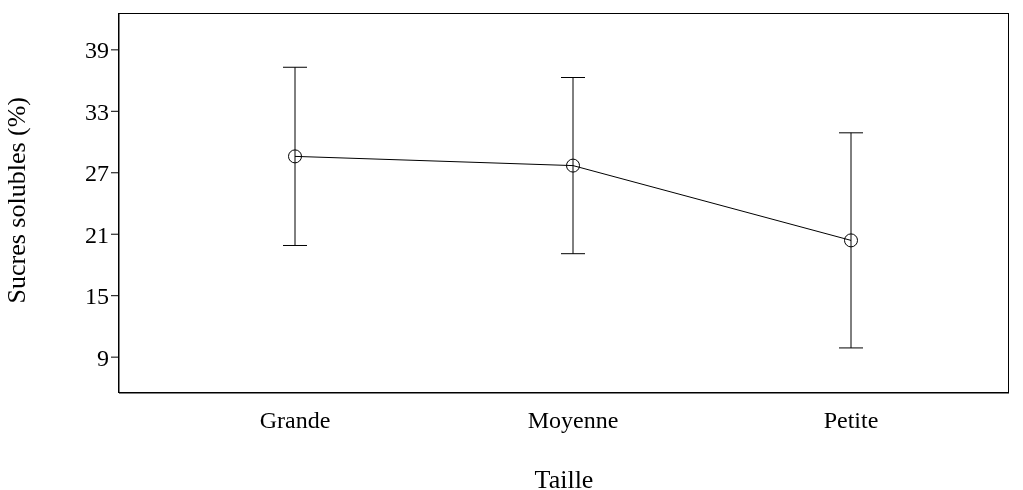  I want to click on x-tick-label: Grande, so click(295, 420).